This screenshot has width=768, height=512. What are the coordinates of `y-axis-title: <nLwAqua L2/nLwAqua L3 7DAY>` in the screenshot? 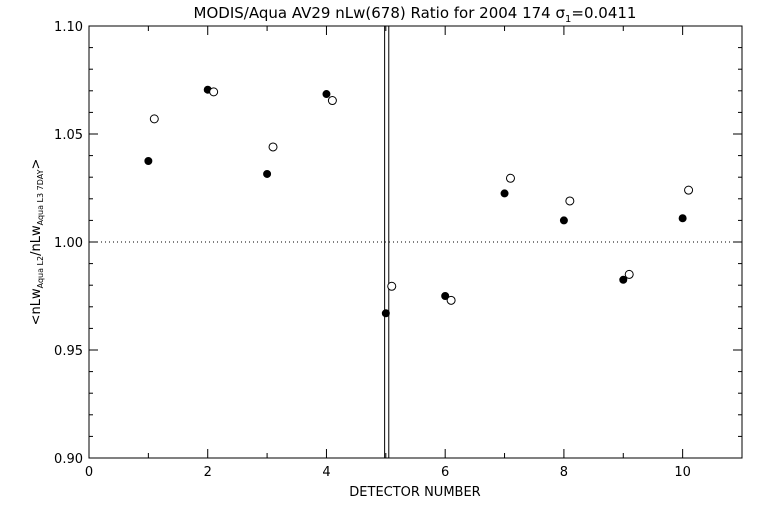 It's located at (37, 242).